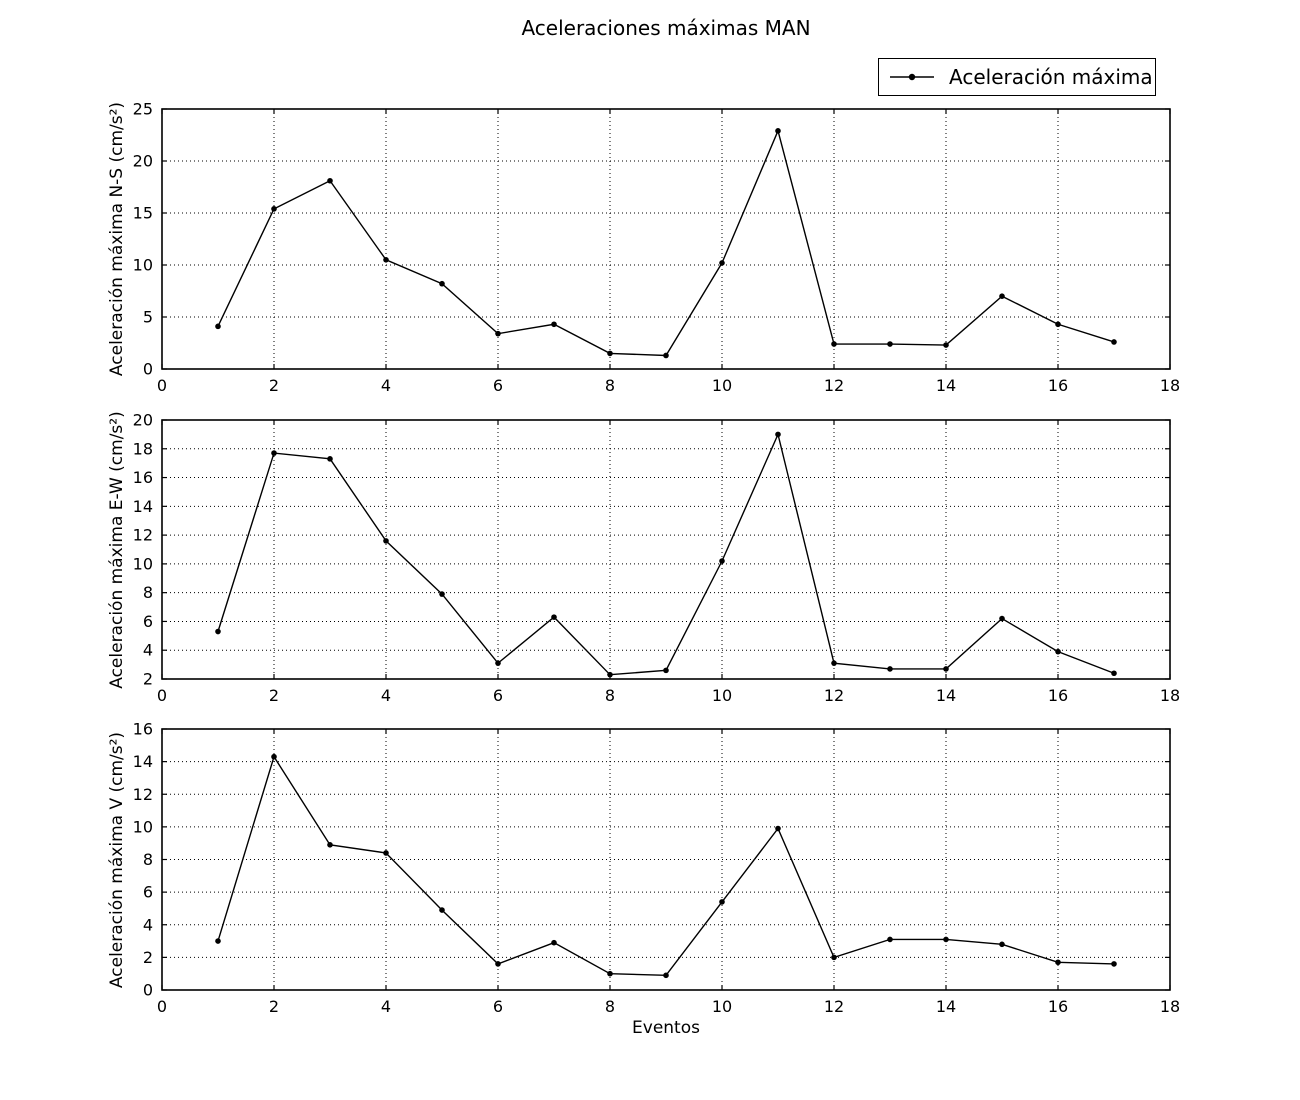 The width and height of the screenshot is (1300, 1100). Describe the element at coordinates (143, 109) in the screenshot. I see `y-tick-label: 25` at that location.